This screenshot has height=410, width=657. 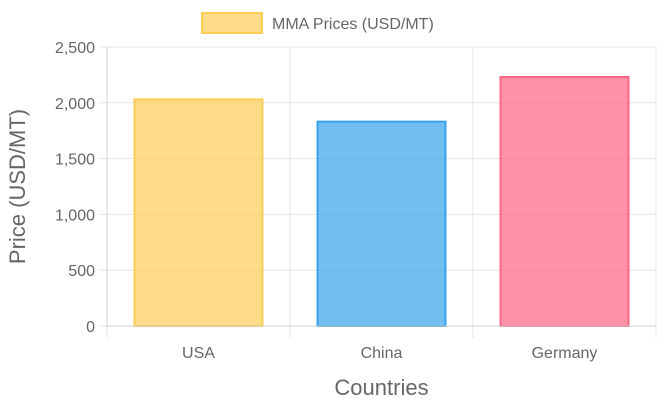 I want to click on bar-germany, so click(x=564, y=201).